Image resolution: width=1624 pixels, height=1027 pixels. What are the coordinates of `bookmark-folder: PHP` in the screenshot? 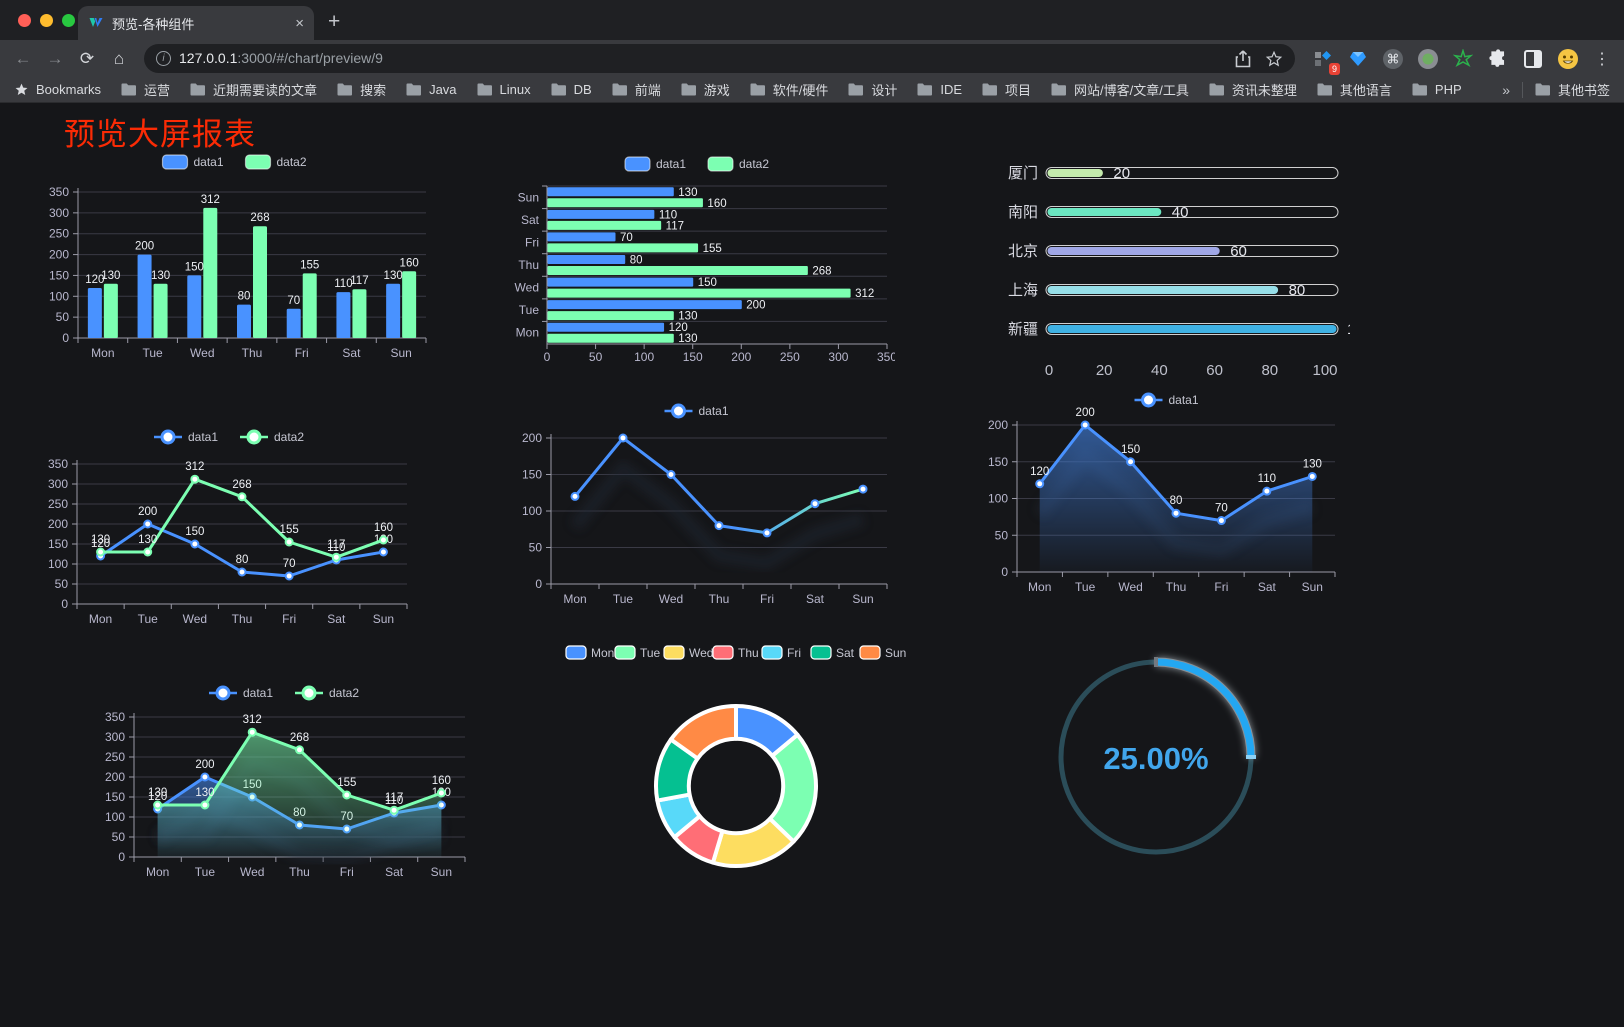 It's located at (1437, 89).